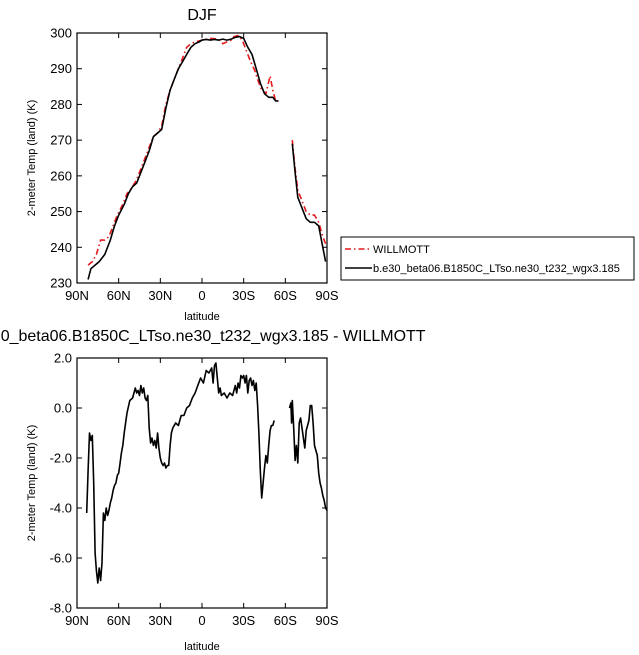 The image size is (639, 655). What do you see at coordinates (61, 211) in the screenshot?
I see `top-y-tick-label: 250` at bounding box center [61, 211].